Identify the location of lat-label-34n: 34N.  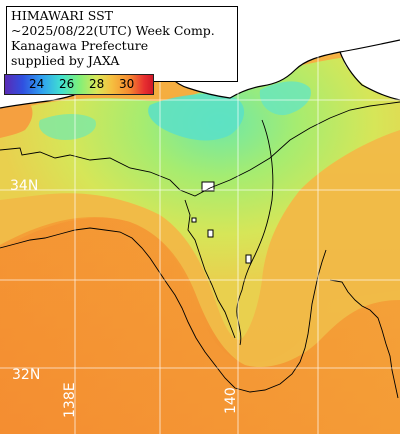
(24, 186).